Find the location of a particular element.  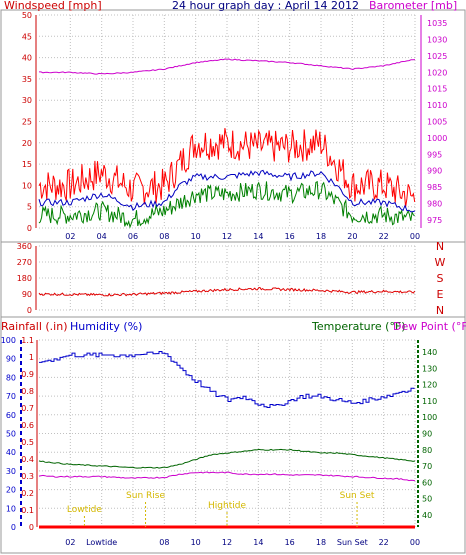

rainfall-tick: 0 is located at coordinates (31, 527).